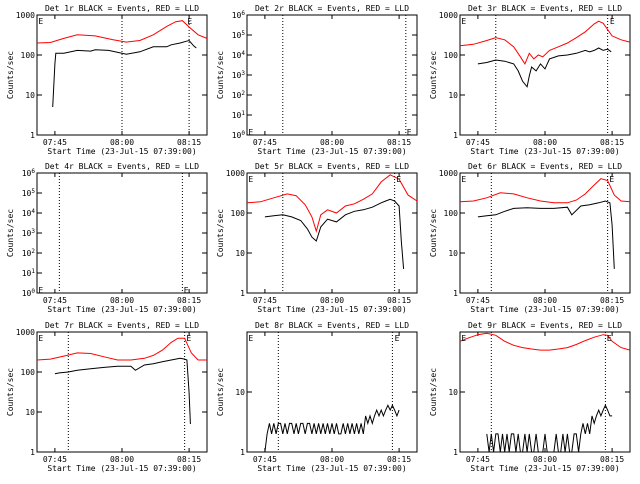 The image size is (640, 484). Describe the element at coordinates (332, 325) in the screenshot. I see `panel-title: Det 8r BLACK = Events, RED = LLD` at that location.